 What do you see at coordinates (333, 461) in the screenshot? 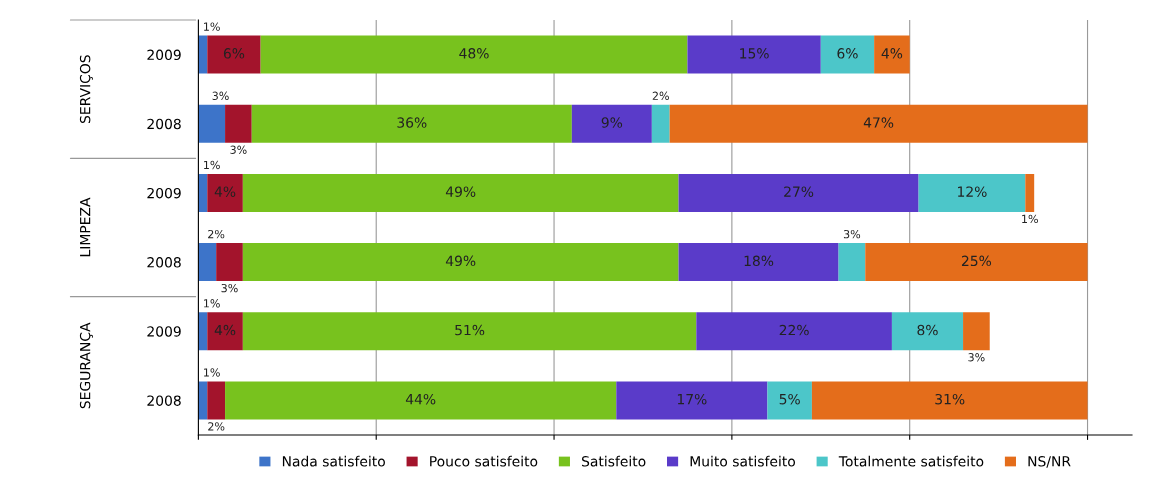
I see `legend-label: Nada satisfeito` at bounding box center [333, 461].